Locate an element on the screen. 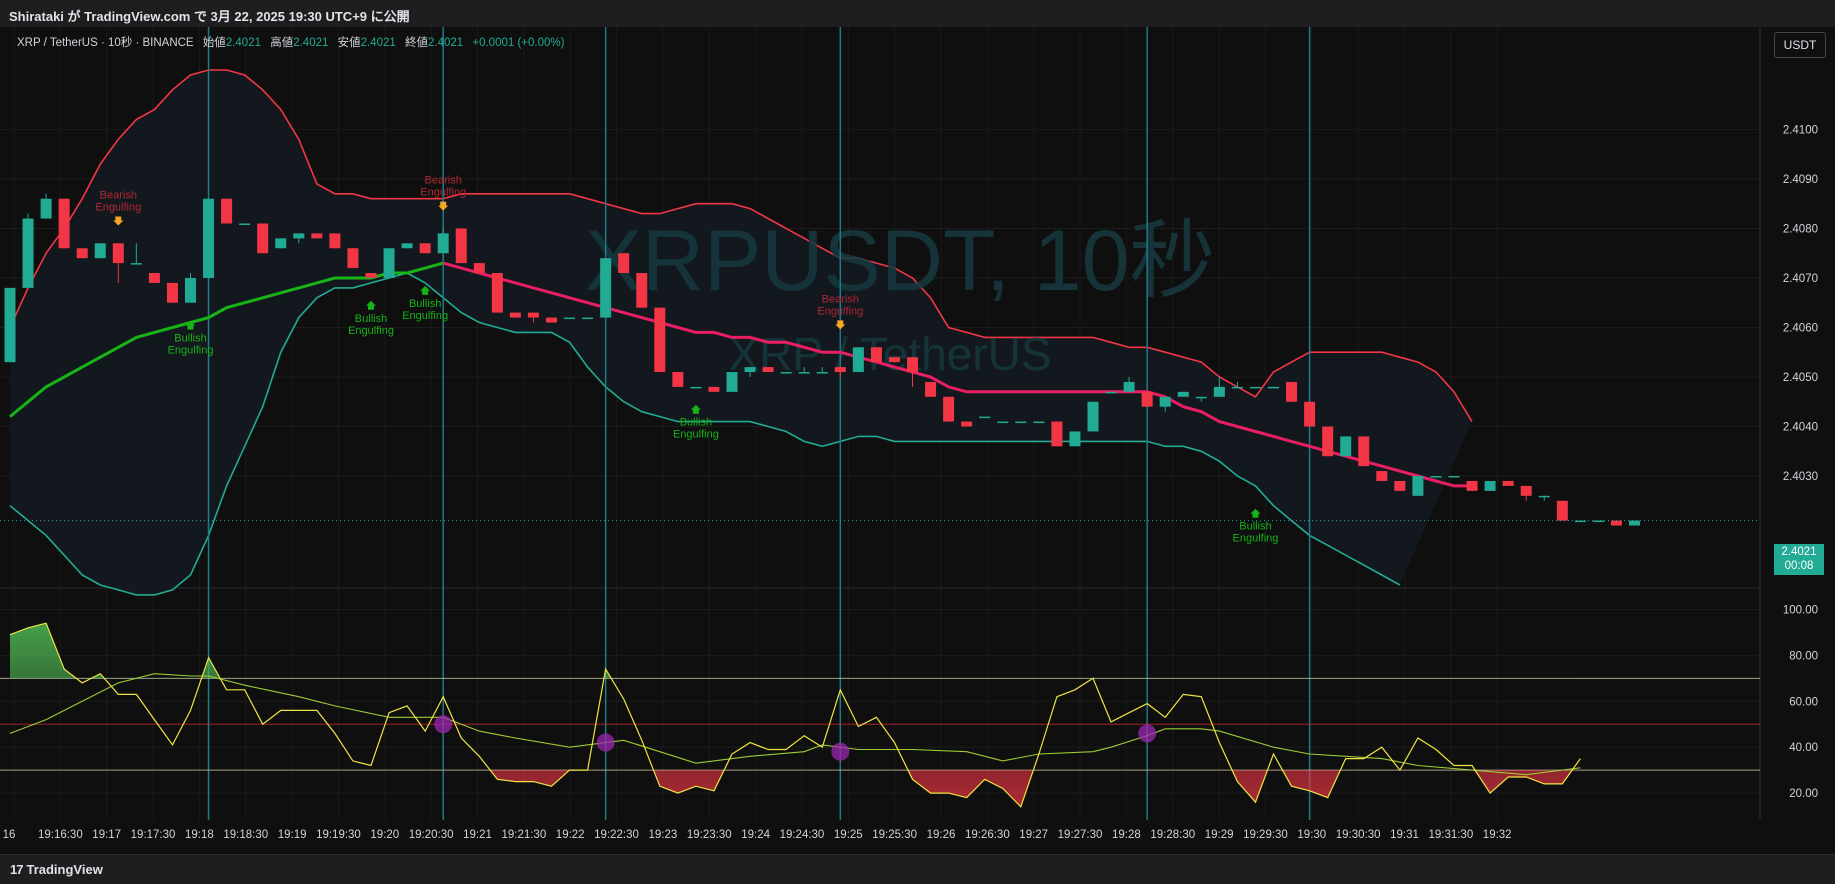 This screenshot has height=884, width=1835. time-axis-label: 19:29 is located at coordinates (1219, 835).